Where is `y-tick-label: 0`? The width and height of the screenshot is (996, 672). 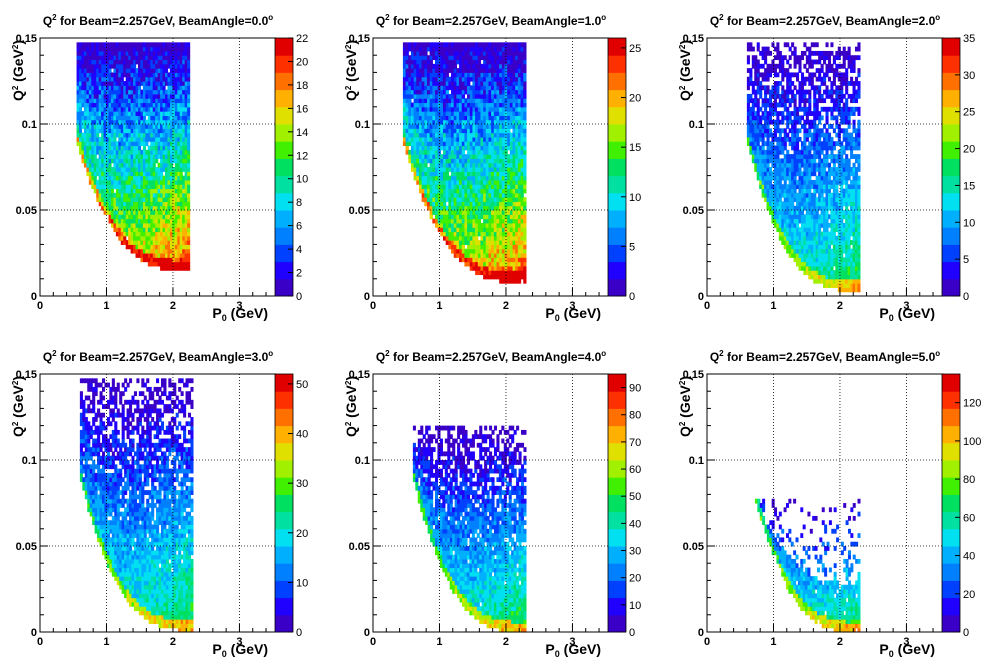
y-tick-label: 0 is located at coordinates (367, 297).